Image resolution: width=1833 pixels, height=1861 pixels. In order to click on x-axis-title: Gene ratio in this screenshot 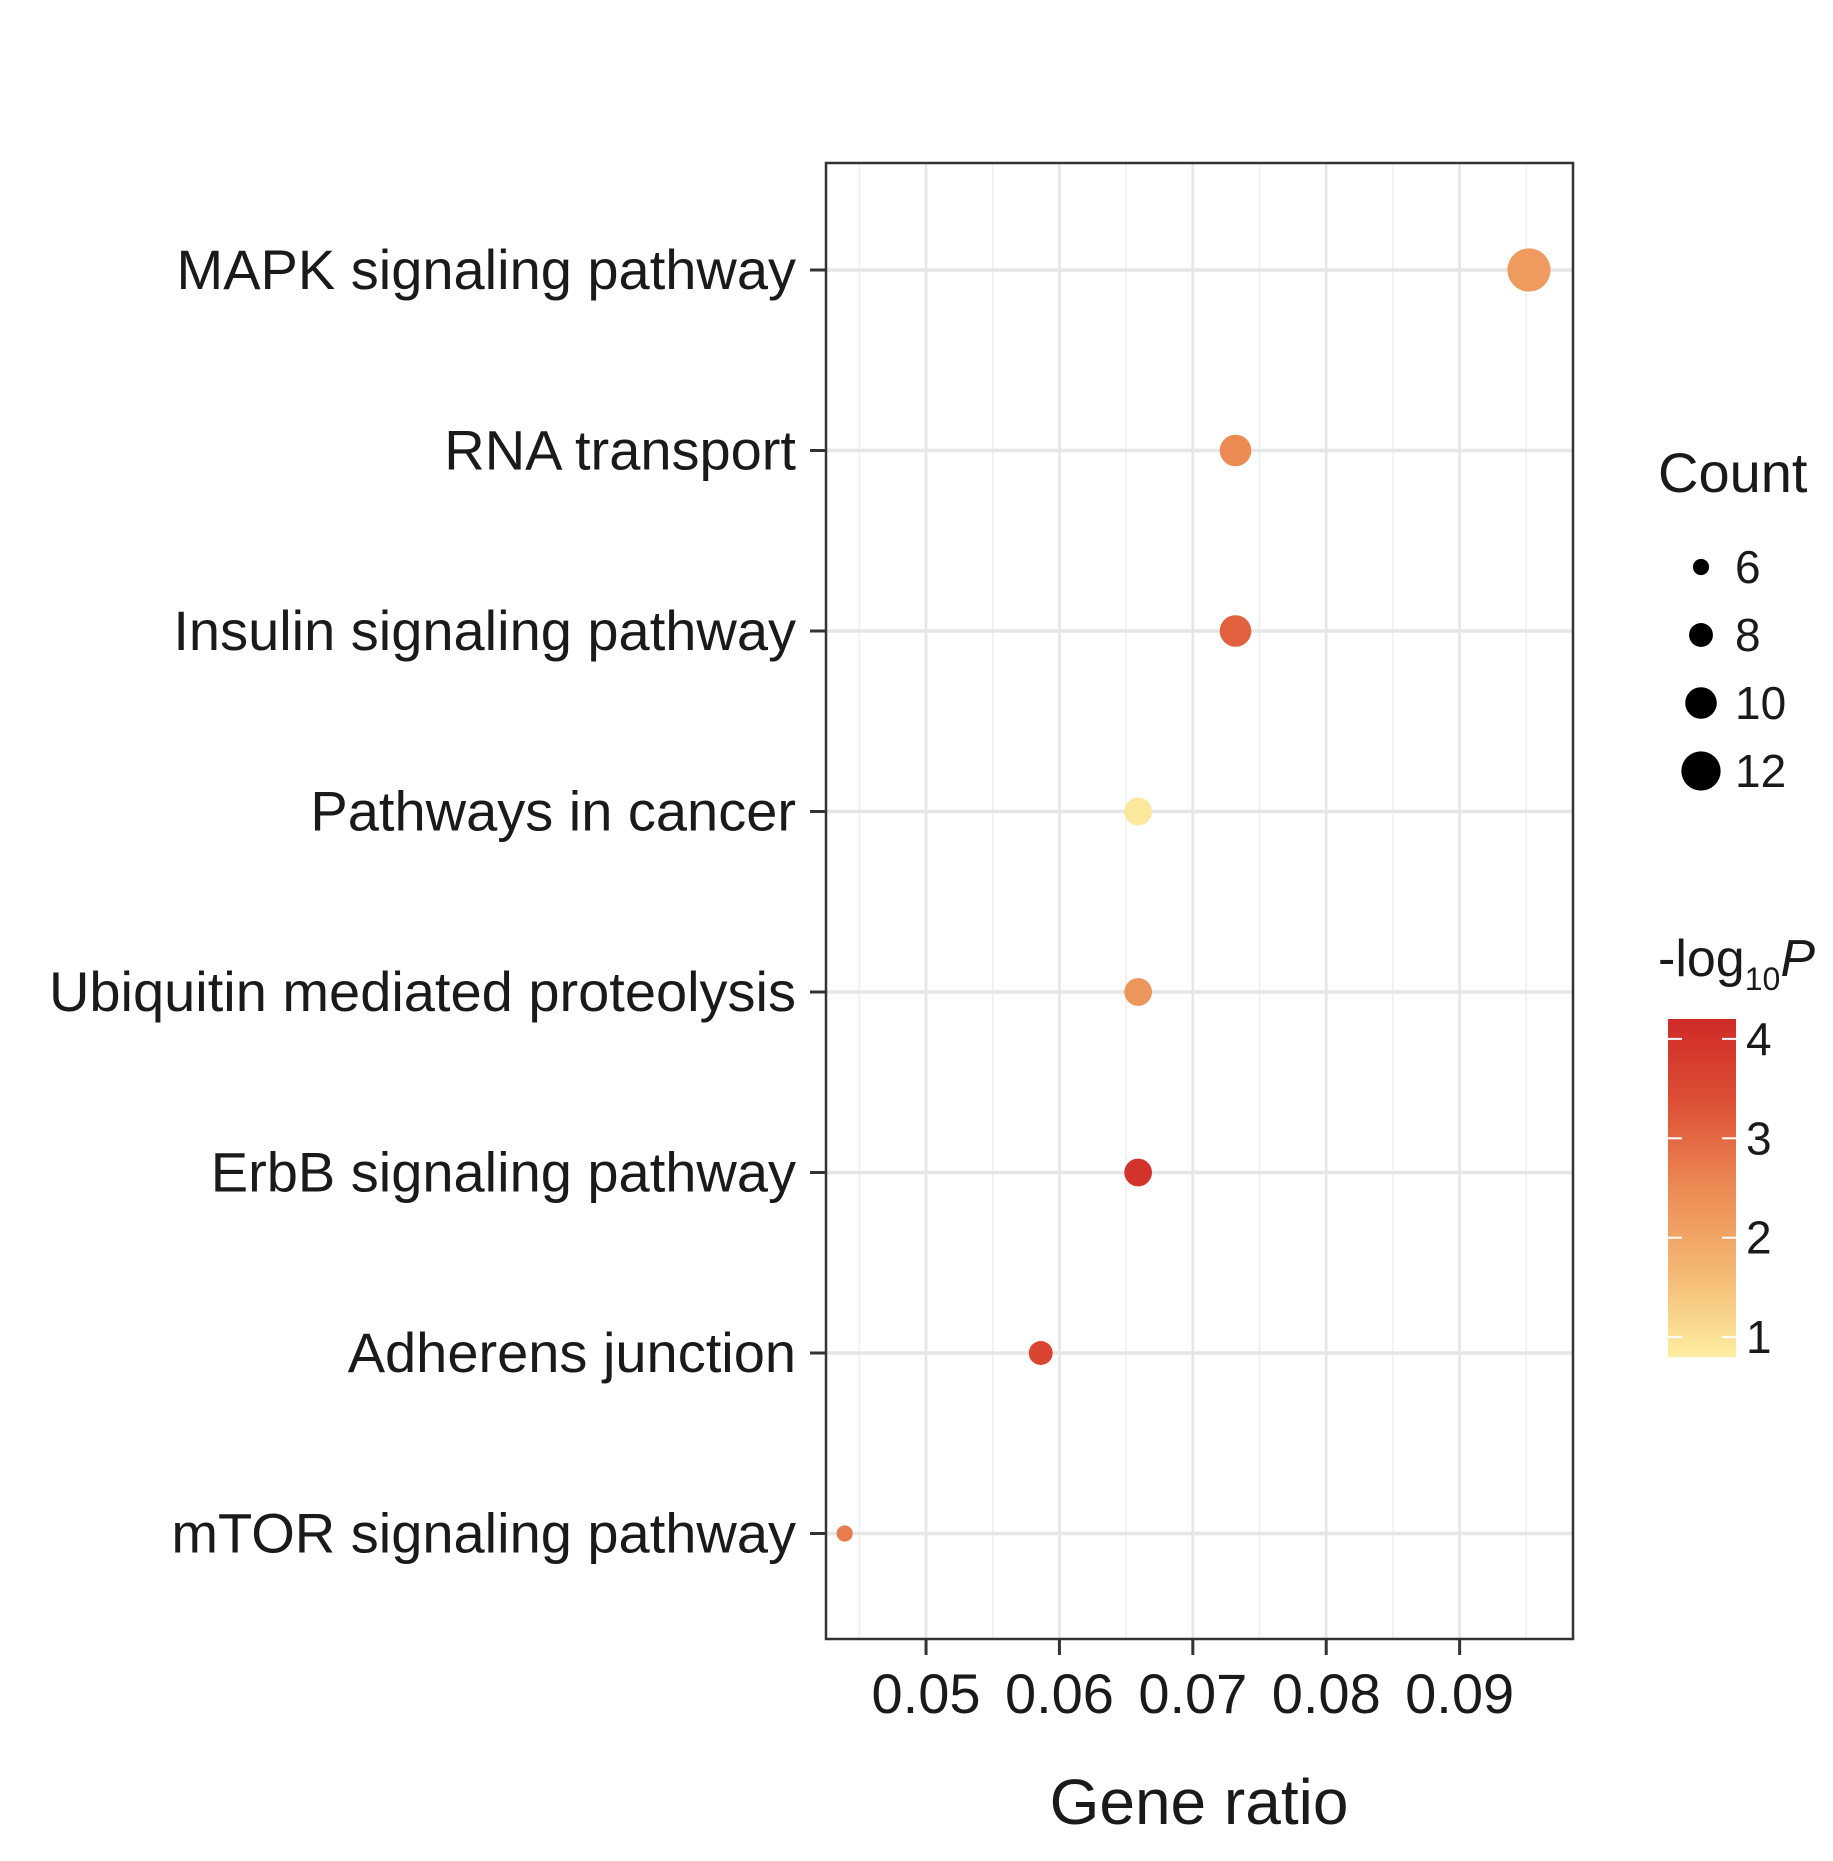, I will do `click(1199, 1802)`.